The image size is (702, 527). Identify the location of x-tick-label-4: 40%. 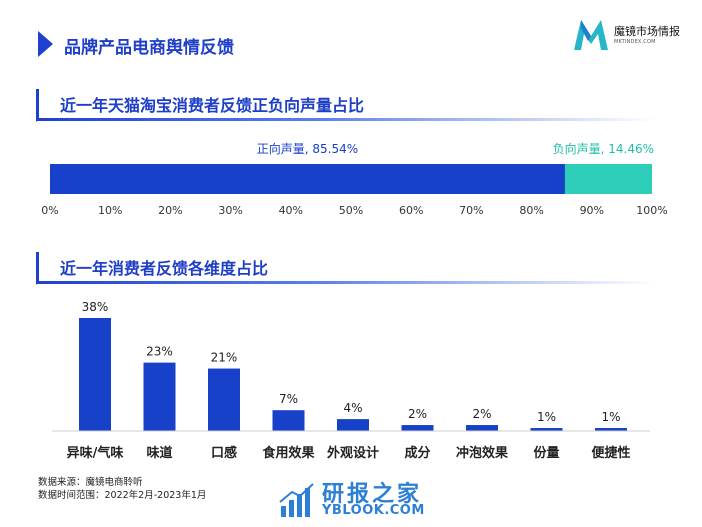
(291, 210).